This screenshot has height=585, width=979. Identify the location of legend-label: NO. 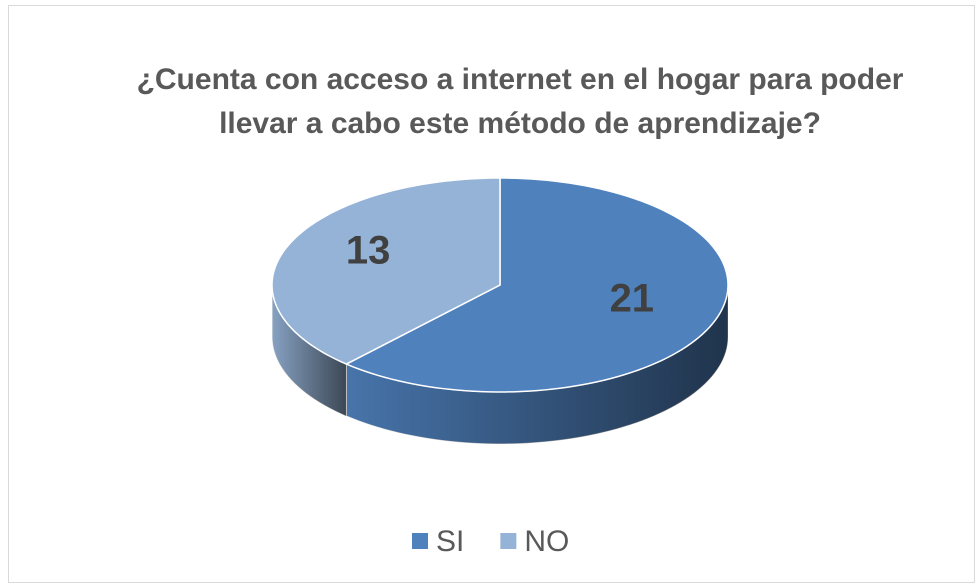
(546, 541).